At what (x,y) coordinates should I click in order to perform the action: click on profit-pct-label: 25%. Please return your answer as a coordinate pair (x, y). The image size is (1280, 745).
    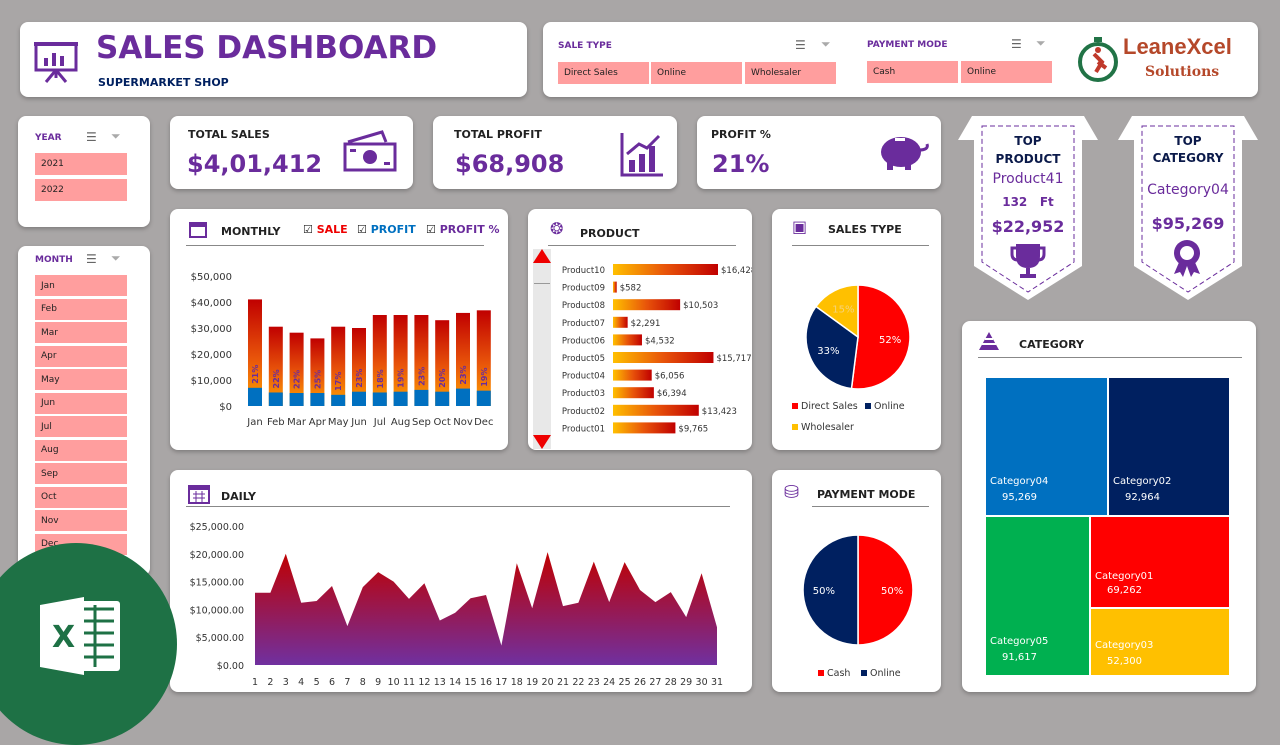
    Looking at the image, I should click on (317, 379).